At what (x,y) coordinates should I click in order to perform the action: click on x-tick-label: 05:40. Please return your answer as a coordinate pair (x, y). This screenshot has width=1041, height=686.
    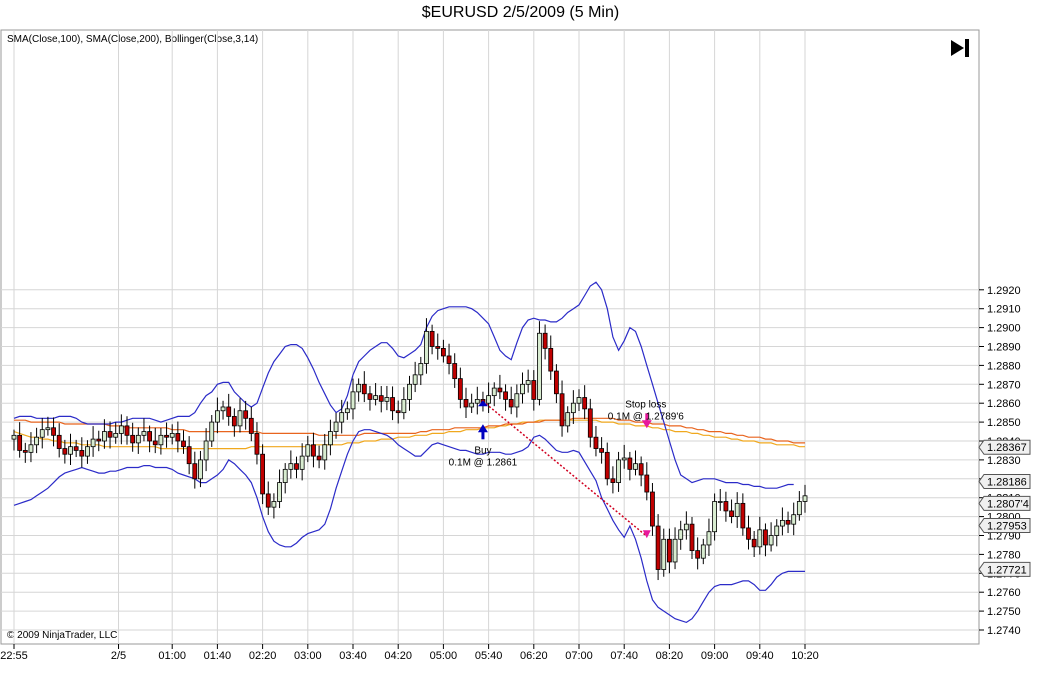
    Looking at the image, I should click on (489, 656).